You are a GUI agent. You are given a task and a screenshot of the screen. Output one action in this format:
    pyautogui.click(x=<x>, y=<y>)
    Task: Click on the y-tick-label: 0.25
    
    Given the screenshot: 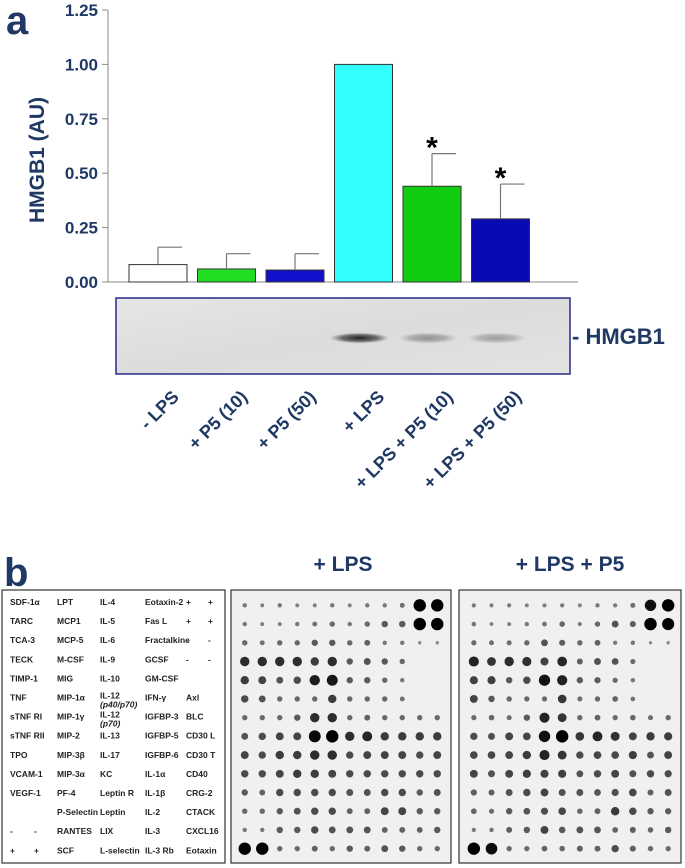 What is the action you would take?
    pyautogui.click(x=81, y=228)
    